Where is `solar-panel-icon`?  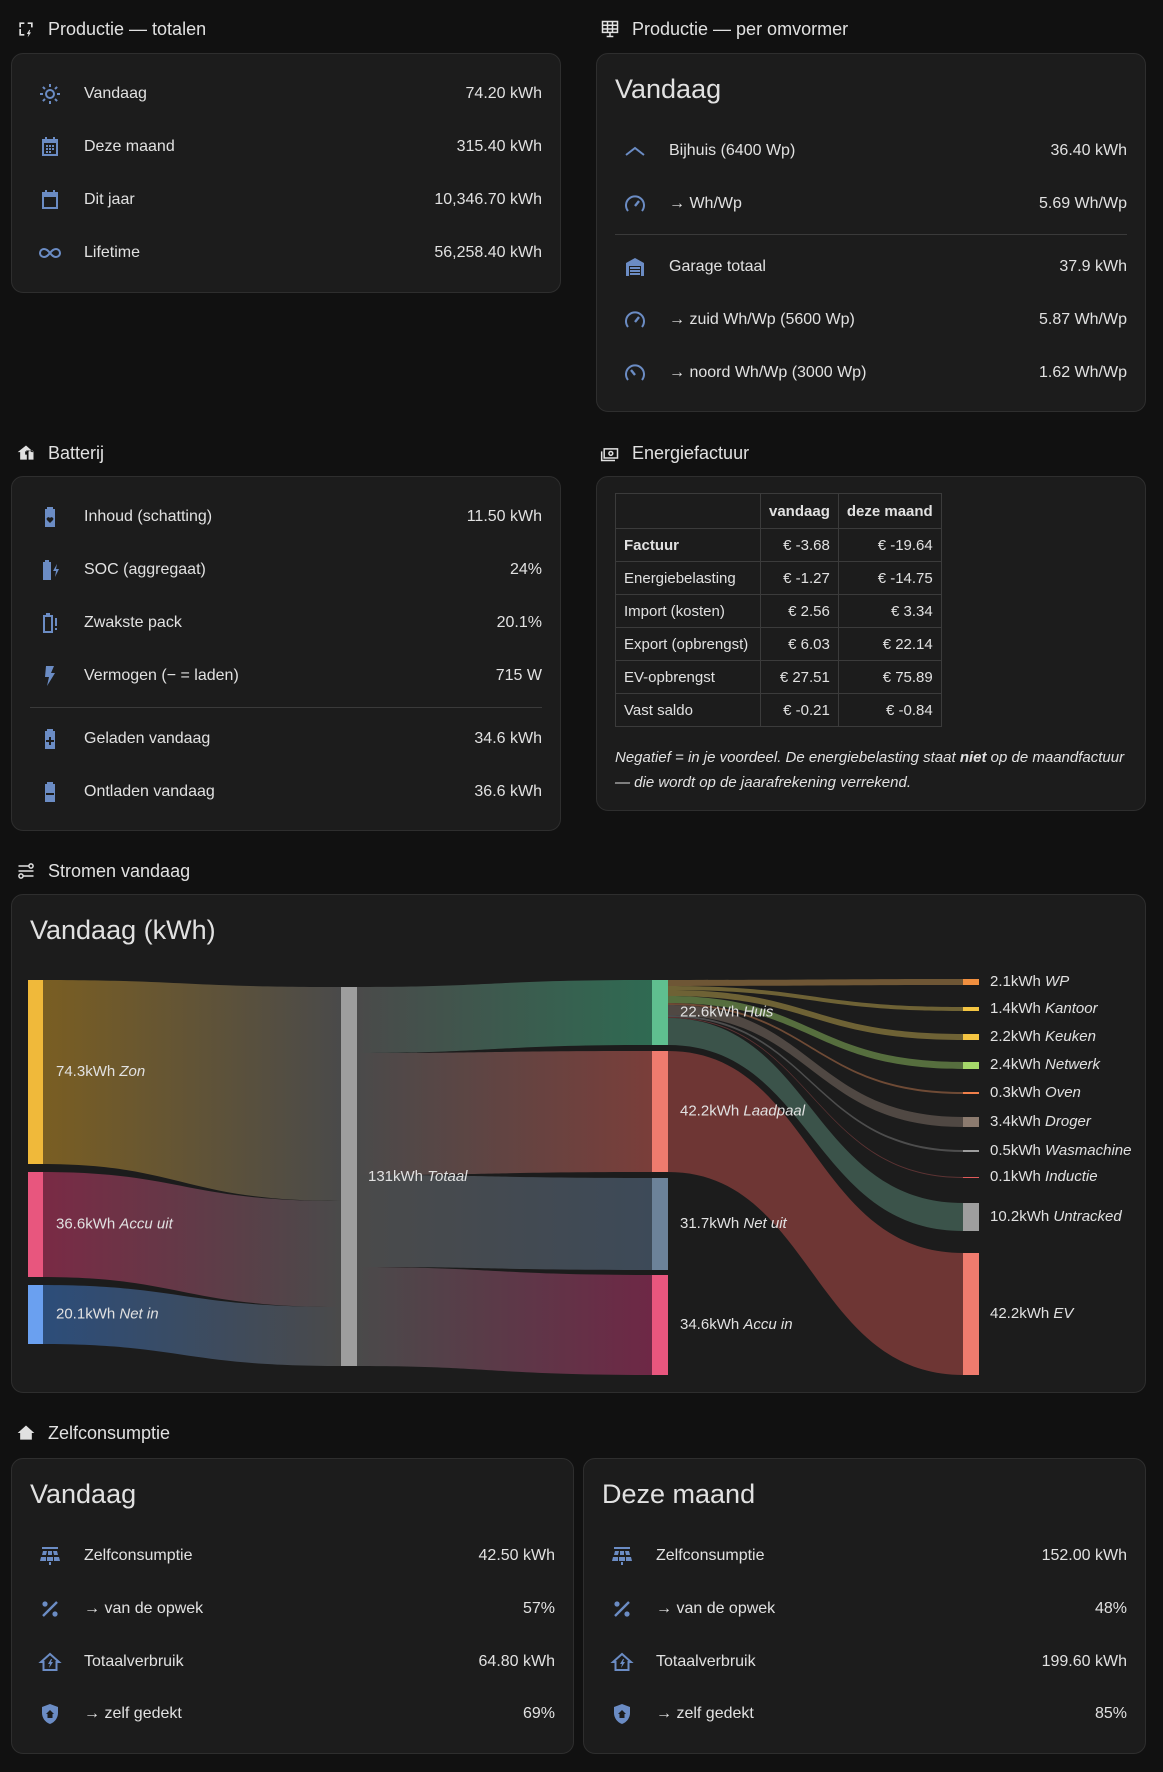
solar-panel-icon is located at coordinates (50, 1556).